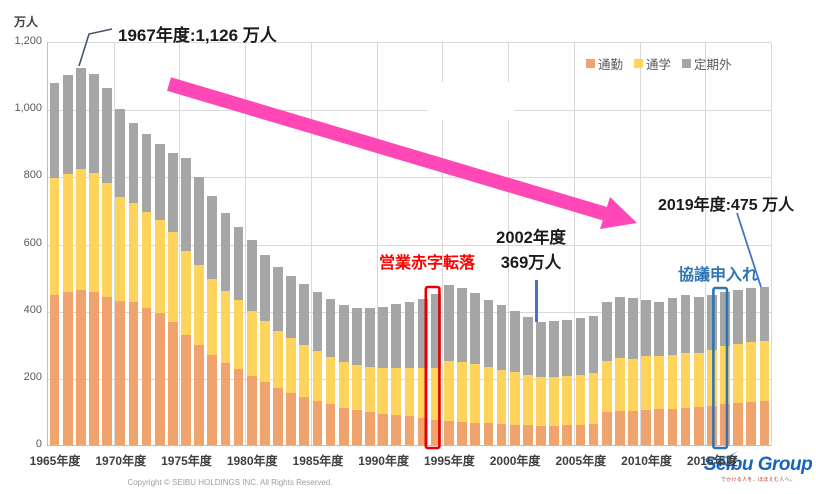  Describe the element at coordinates (707, 63) in the screenshot. I see `legend-item-noncommuter: 定期外` at that location.